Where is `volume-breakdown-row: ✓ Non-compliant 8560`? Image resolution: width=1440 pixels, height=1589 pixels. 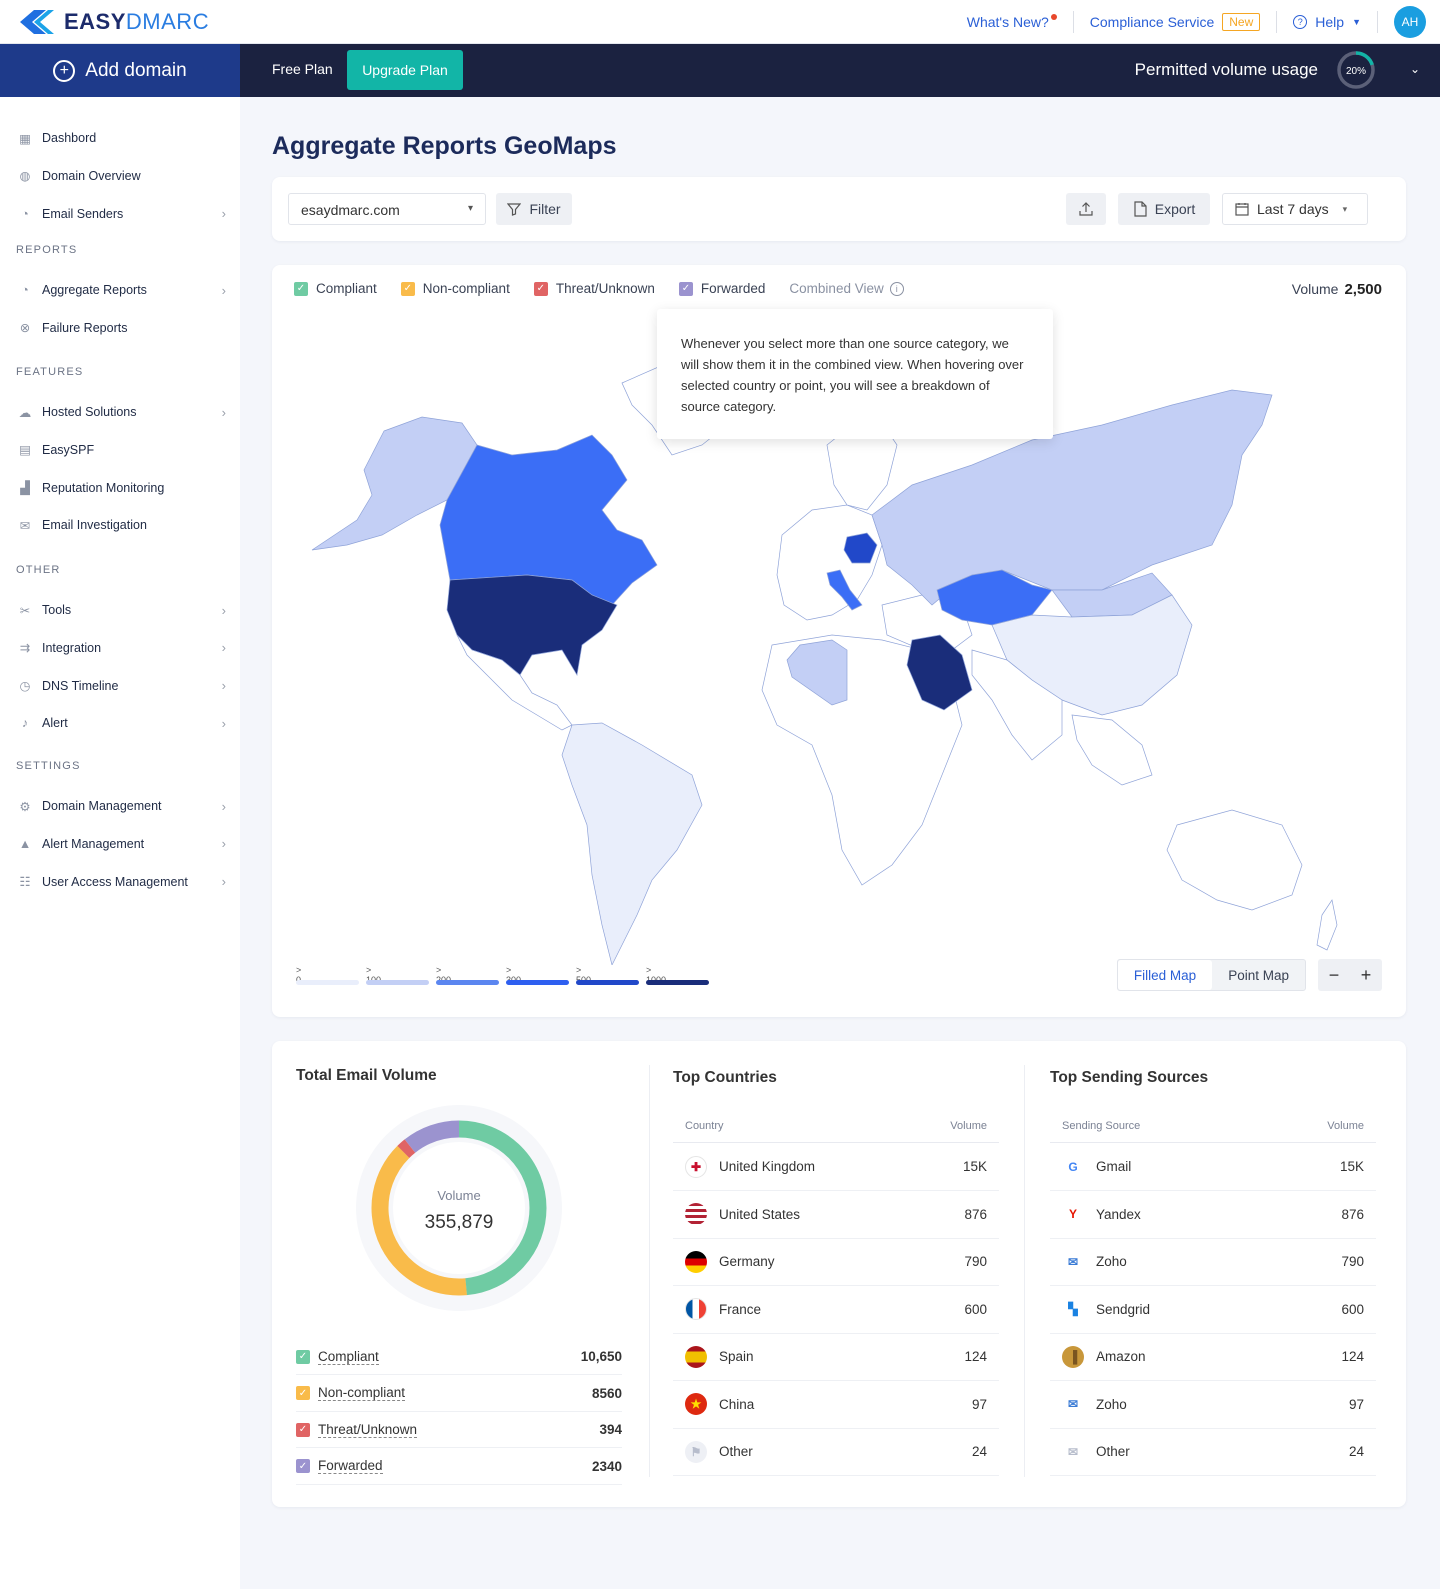 volume-breakdown-row: ✓ Non-compliant 8560 is located at coordinates (459, 1394).